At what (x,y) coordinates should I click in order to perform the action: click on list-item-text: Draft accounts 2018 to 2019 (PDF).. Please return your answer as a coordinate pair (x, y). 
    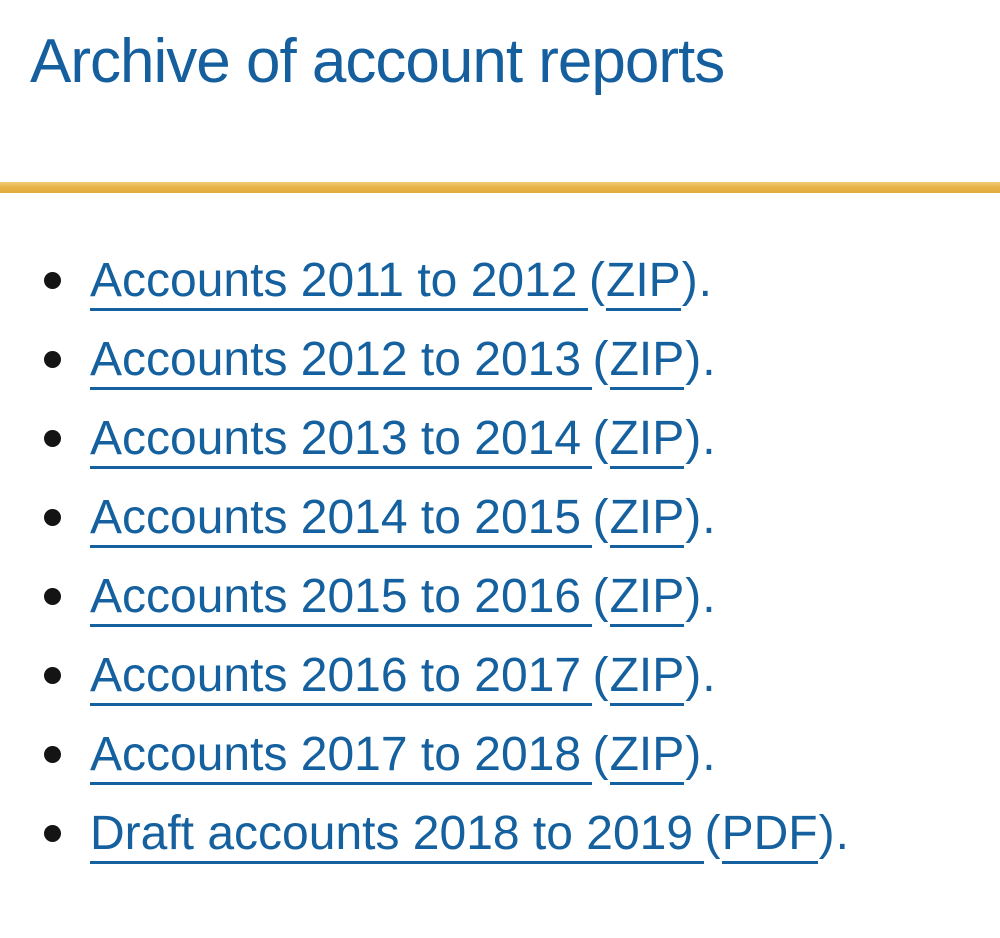
    Looking at the image, I should click on (469, 835).